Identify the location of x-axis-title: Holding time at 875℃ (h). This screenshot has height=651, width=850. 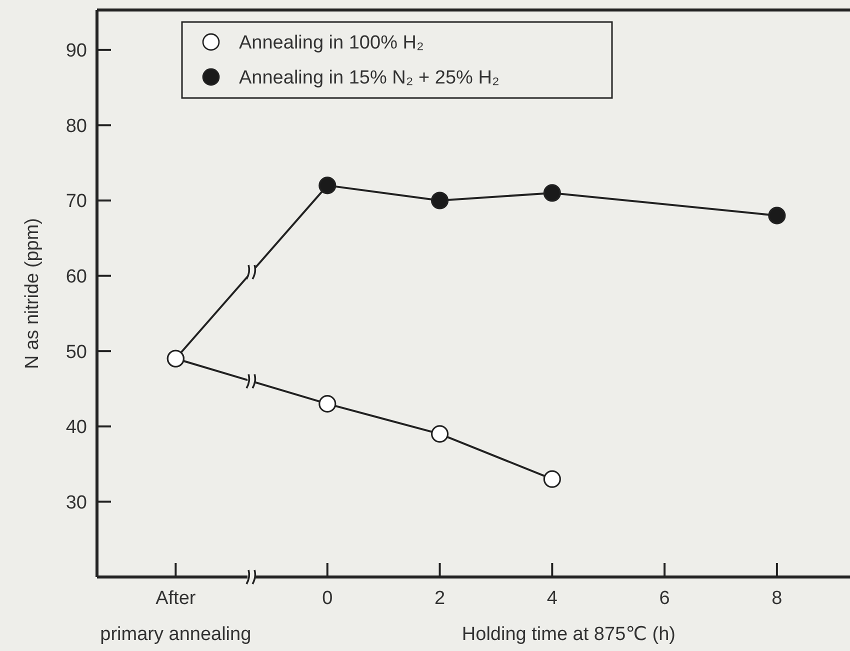
(569, 634).